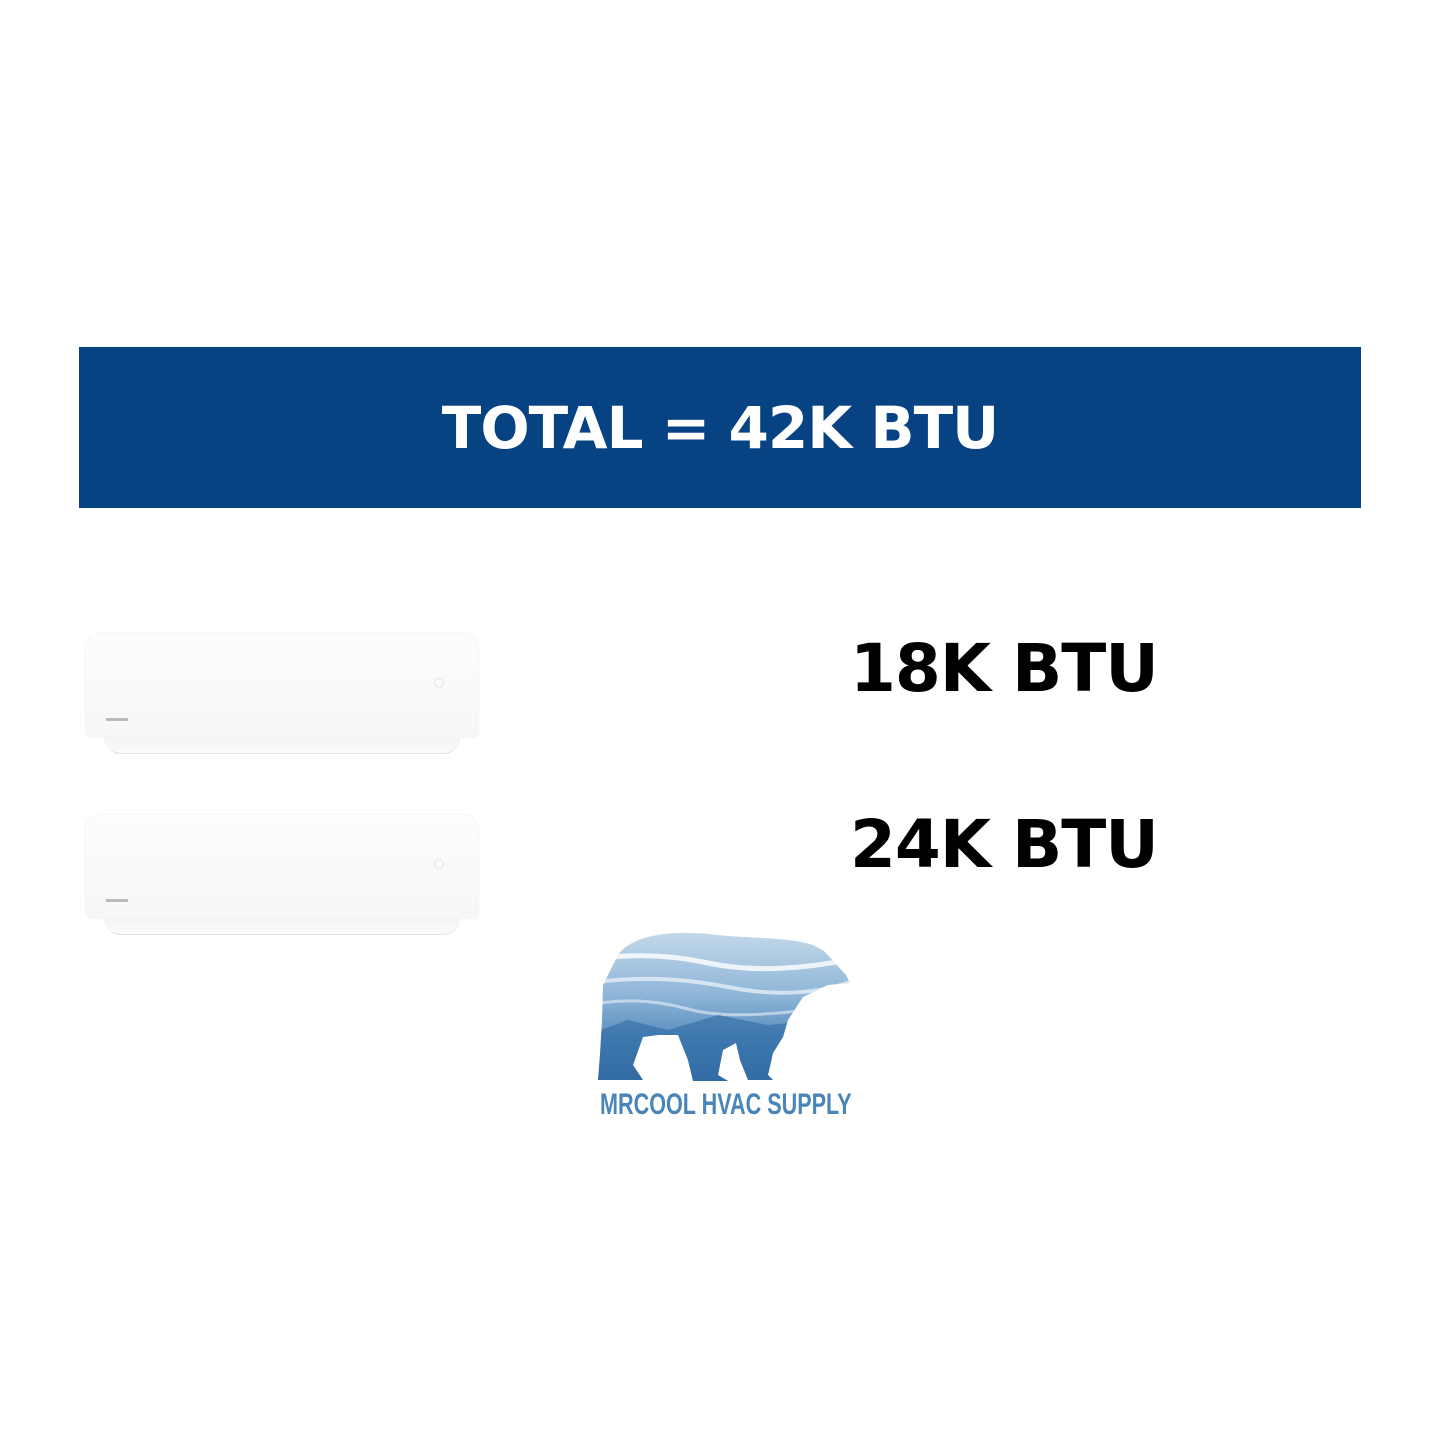  Describe the element at coordinates (1004, 844) in the screenshot. I see `unit-capacity-24k: 24K BTU` at that location.